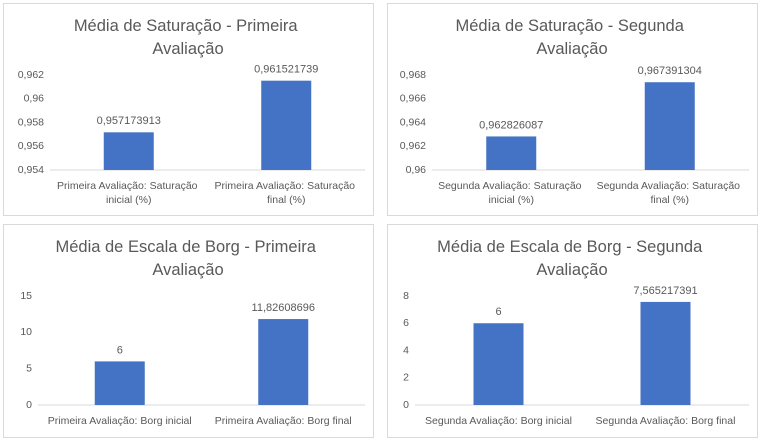 The image size is (761, 442). Describe the element at coordinates (406, 378) in the screenshot. I see `y-tick-label: 2` at that location.